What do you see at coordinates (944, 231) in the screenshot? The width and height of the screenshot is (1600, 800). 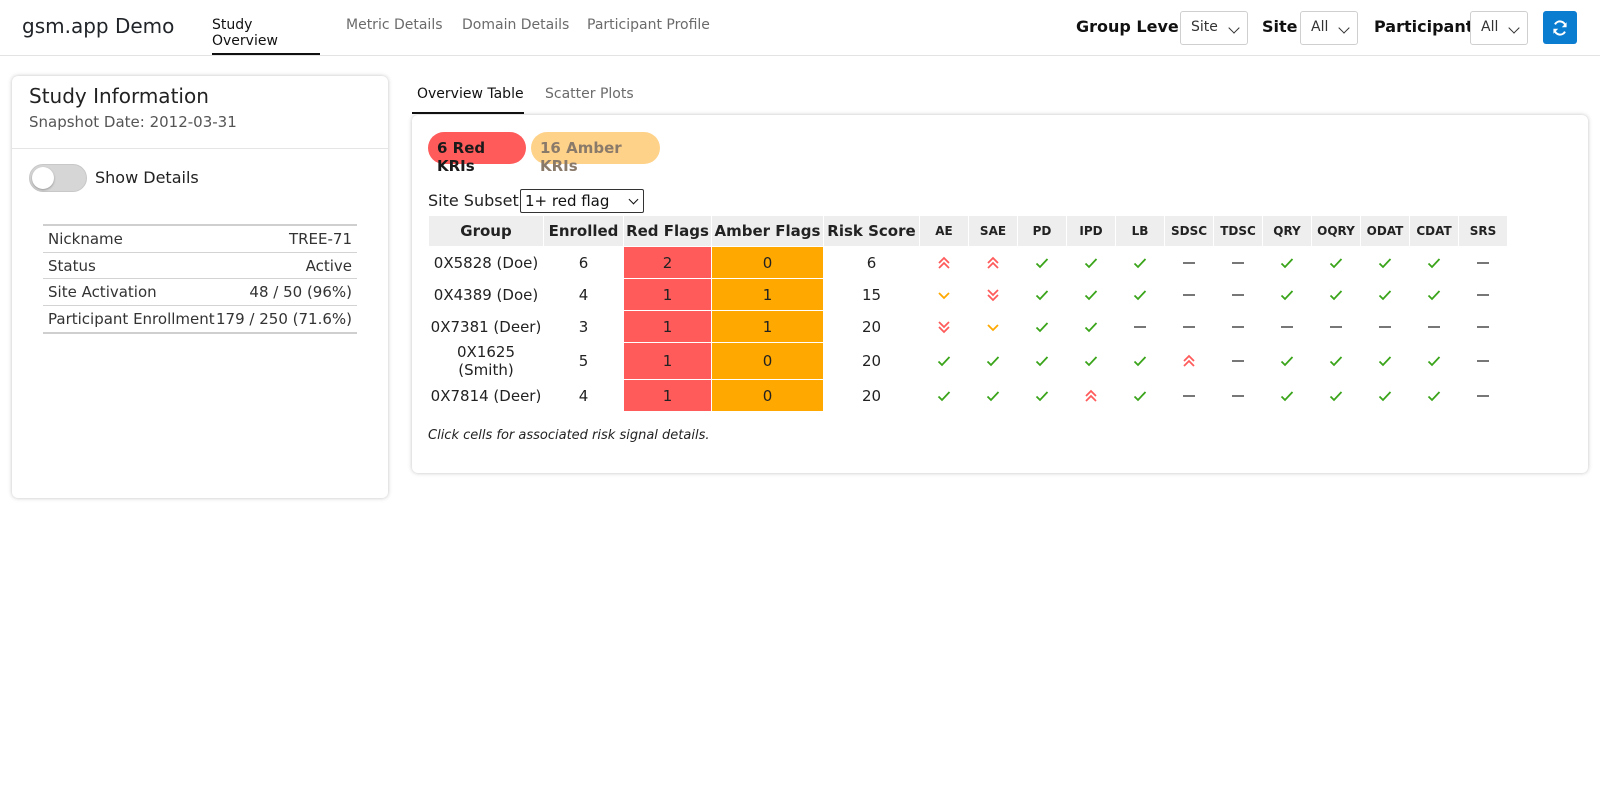 I see `col-header-metric: AE` at bounding box center [944, 231].